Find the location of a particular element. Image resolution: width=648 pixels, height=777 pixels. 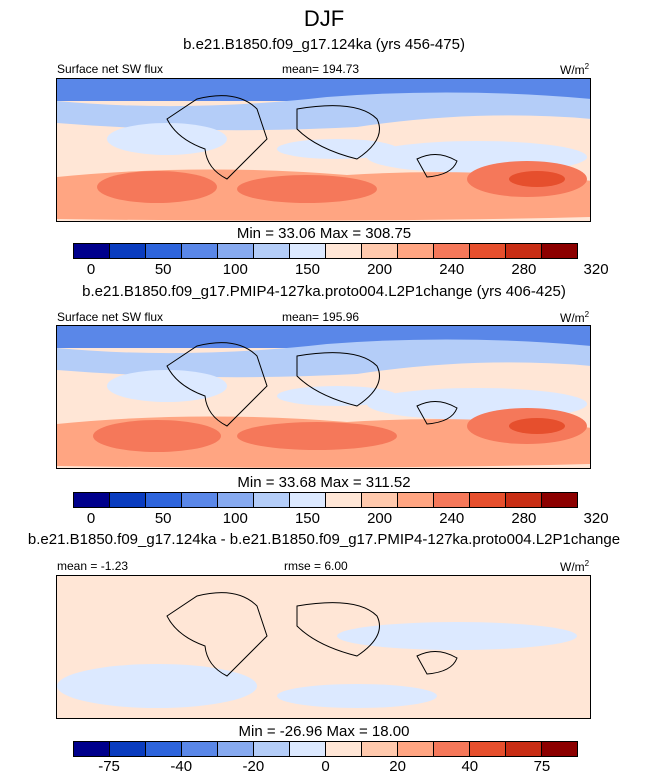

colorbar-tick-label: 20 is located at coordinates (397, 766).